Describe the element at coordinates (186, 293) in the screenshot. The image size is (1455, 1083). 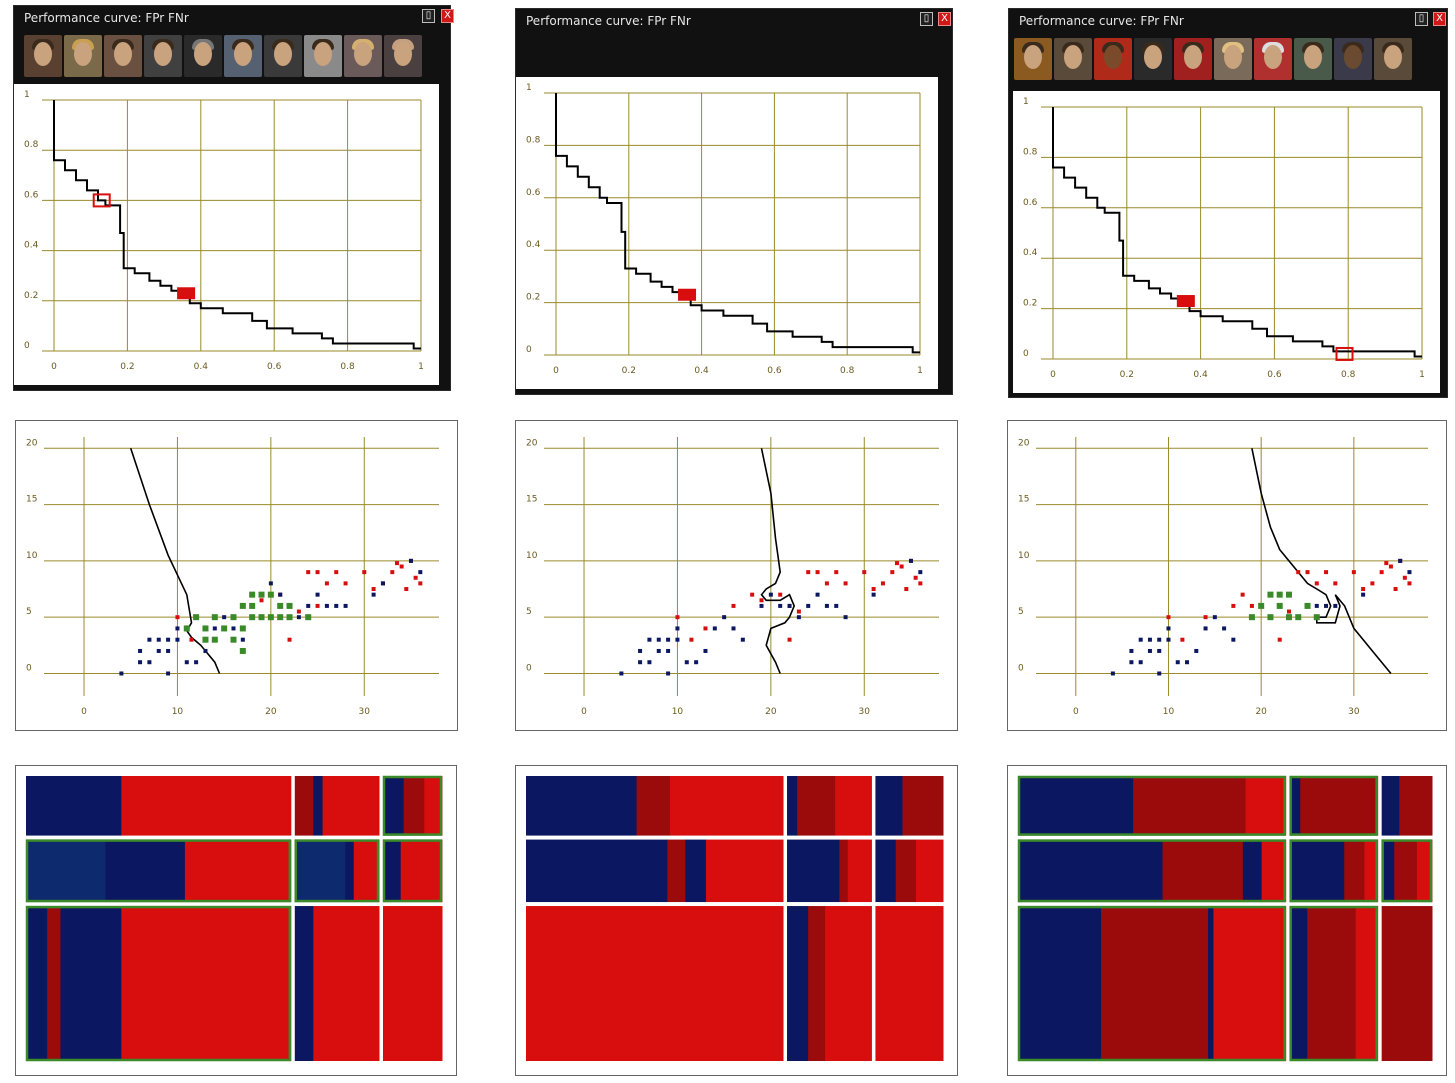
I see `operating-point-marker` at that location.